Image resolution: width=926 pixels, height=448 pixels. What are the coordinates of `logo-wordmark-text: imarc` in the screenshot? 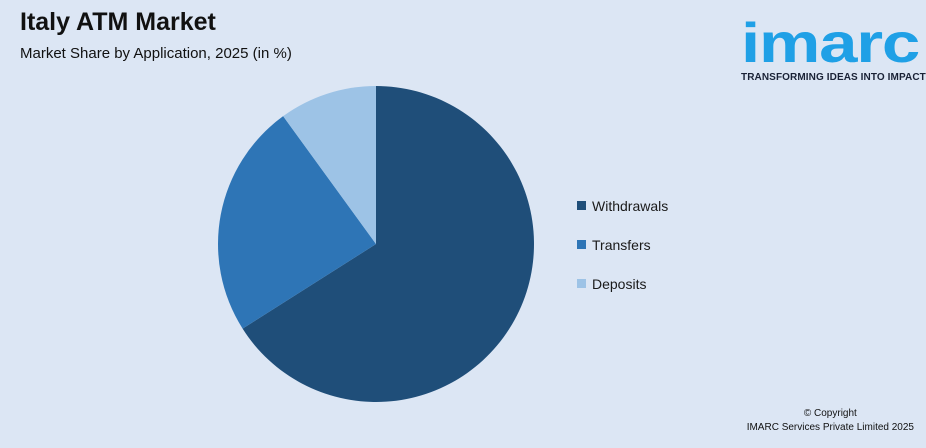 It's located at (830, 40).